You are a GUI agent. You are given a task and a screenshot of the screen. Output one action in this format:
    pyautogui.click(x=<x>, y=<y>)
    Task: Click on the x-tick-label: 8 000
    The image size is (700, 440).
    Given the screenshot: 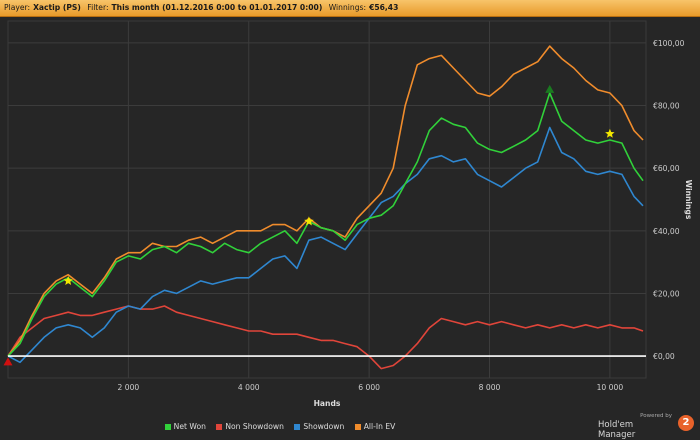 What is the action you would take?
    pyautogui.click(x=490, y=387)
    